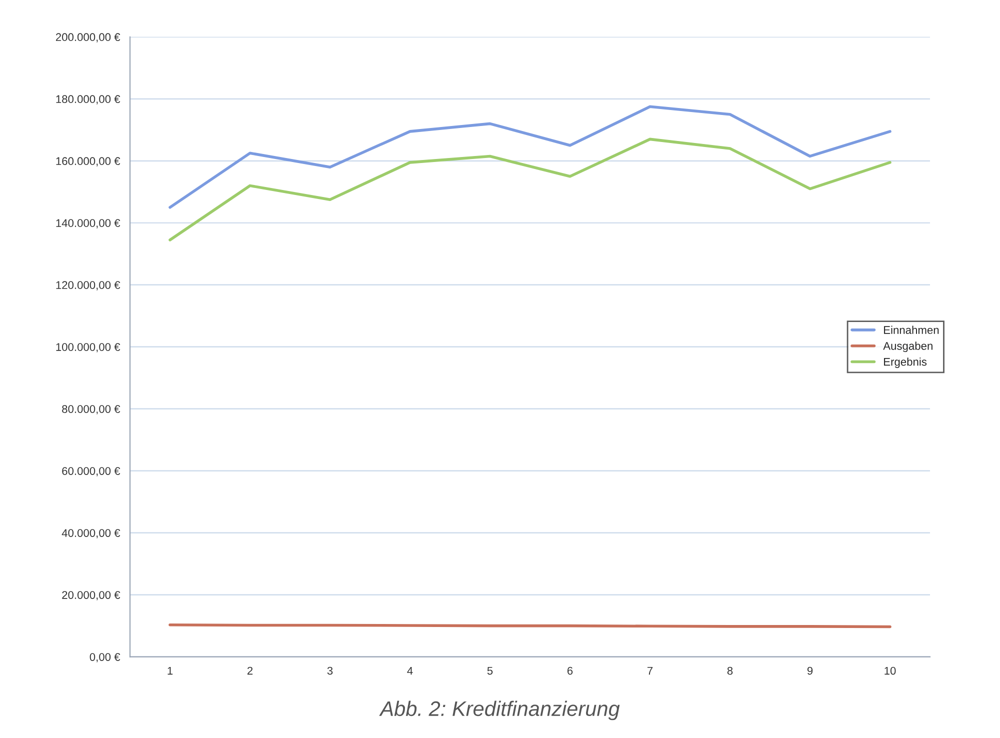 The image size is (1000, 738). Describe the element at coordinates (907, 347) in the screenshot. I see `legend-label: Ausgaben` at that location.